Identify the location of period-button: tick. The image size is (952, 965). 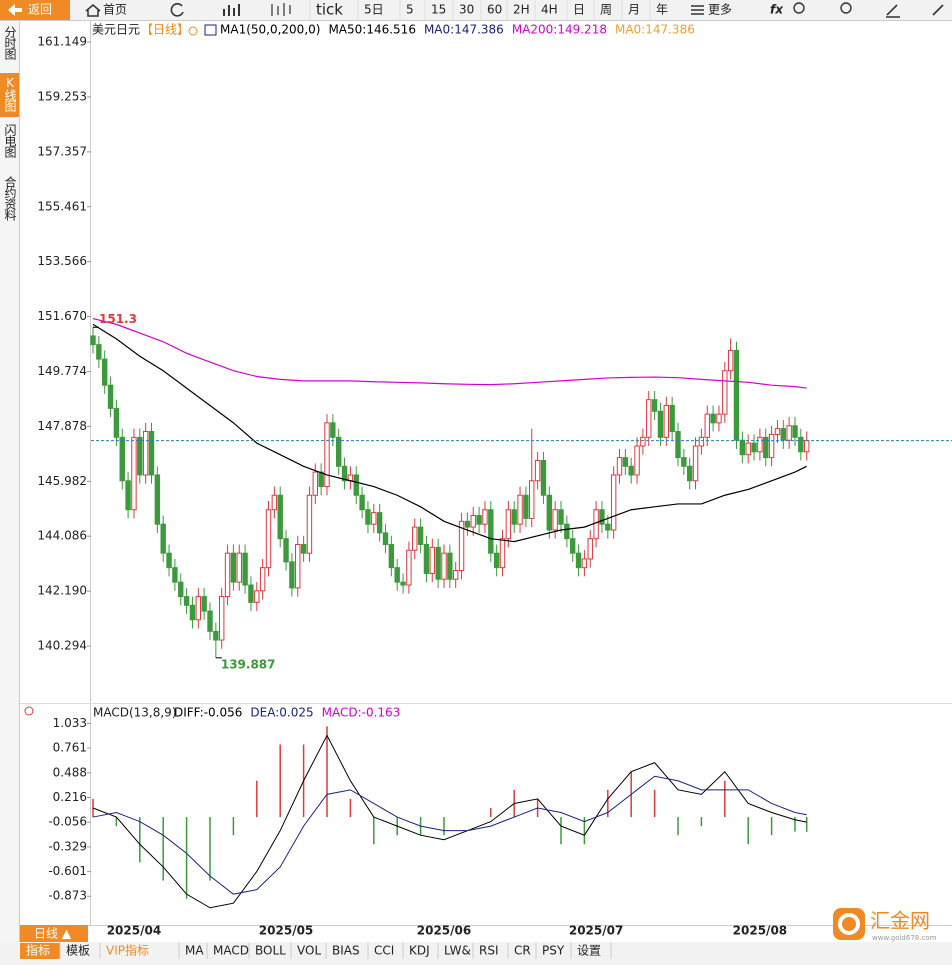
(329, 10).